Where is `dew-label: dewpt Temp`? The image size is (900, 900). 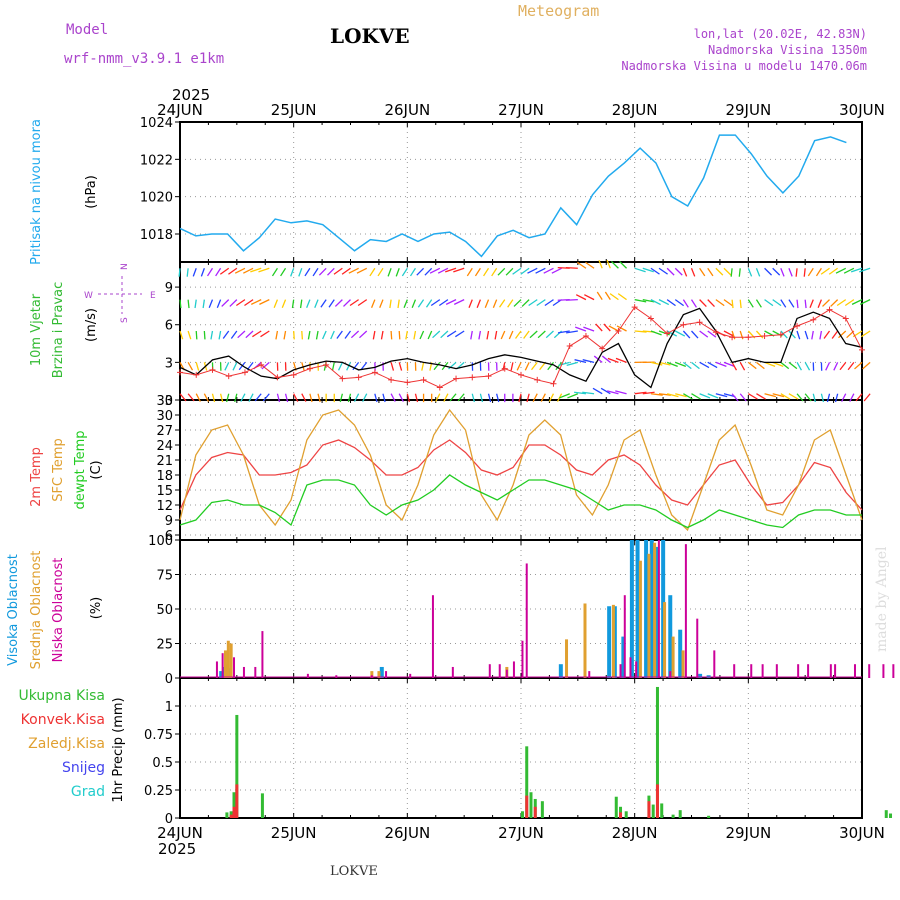 dew-label: dewpt Temp is located at coordinates (80, 469).